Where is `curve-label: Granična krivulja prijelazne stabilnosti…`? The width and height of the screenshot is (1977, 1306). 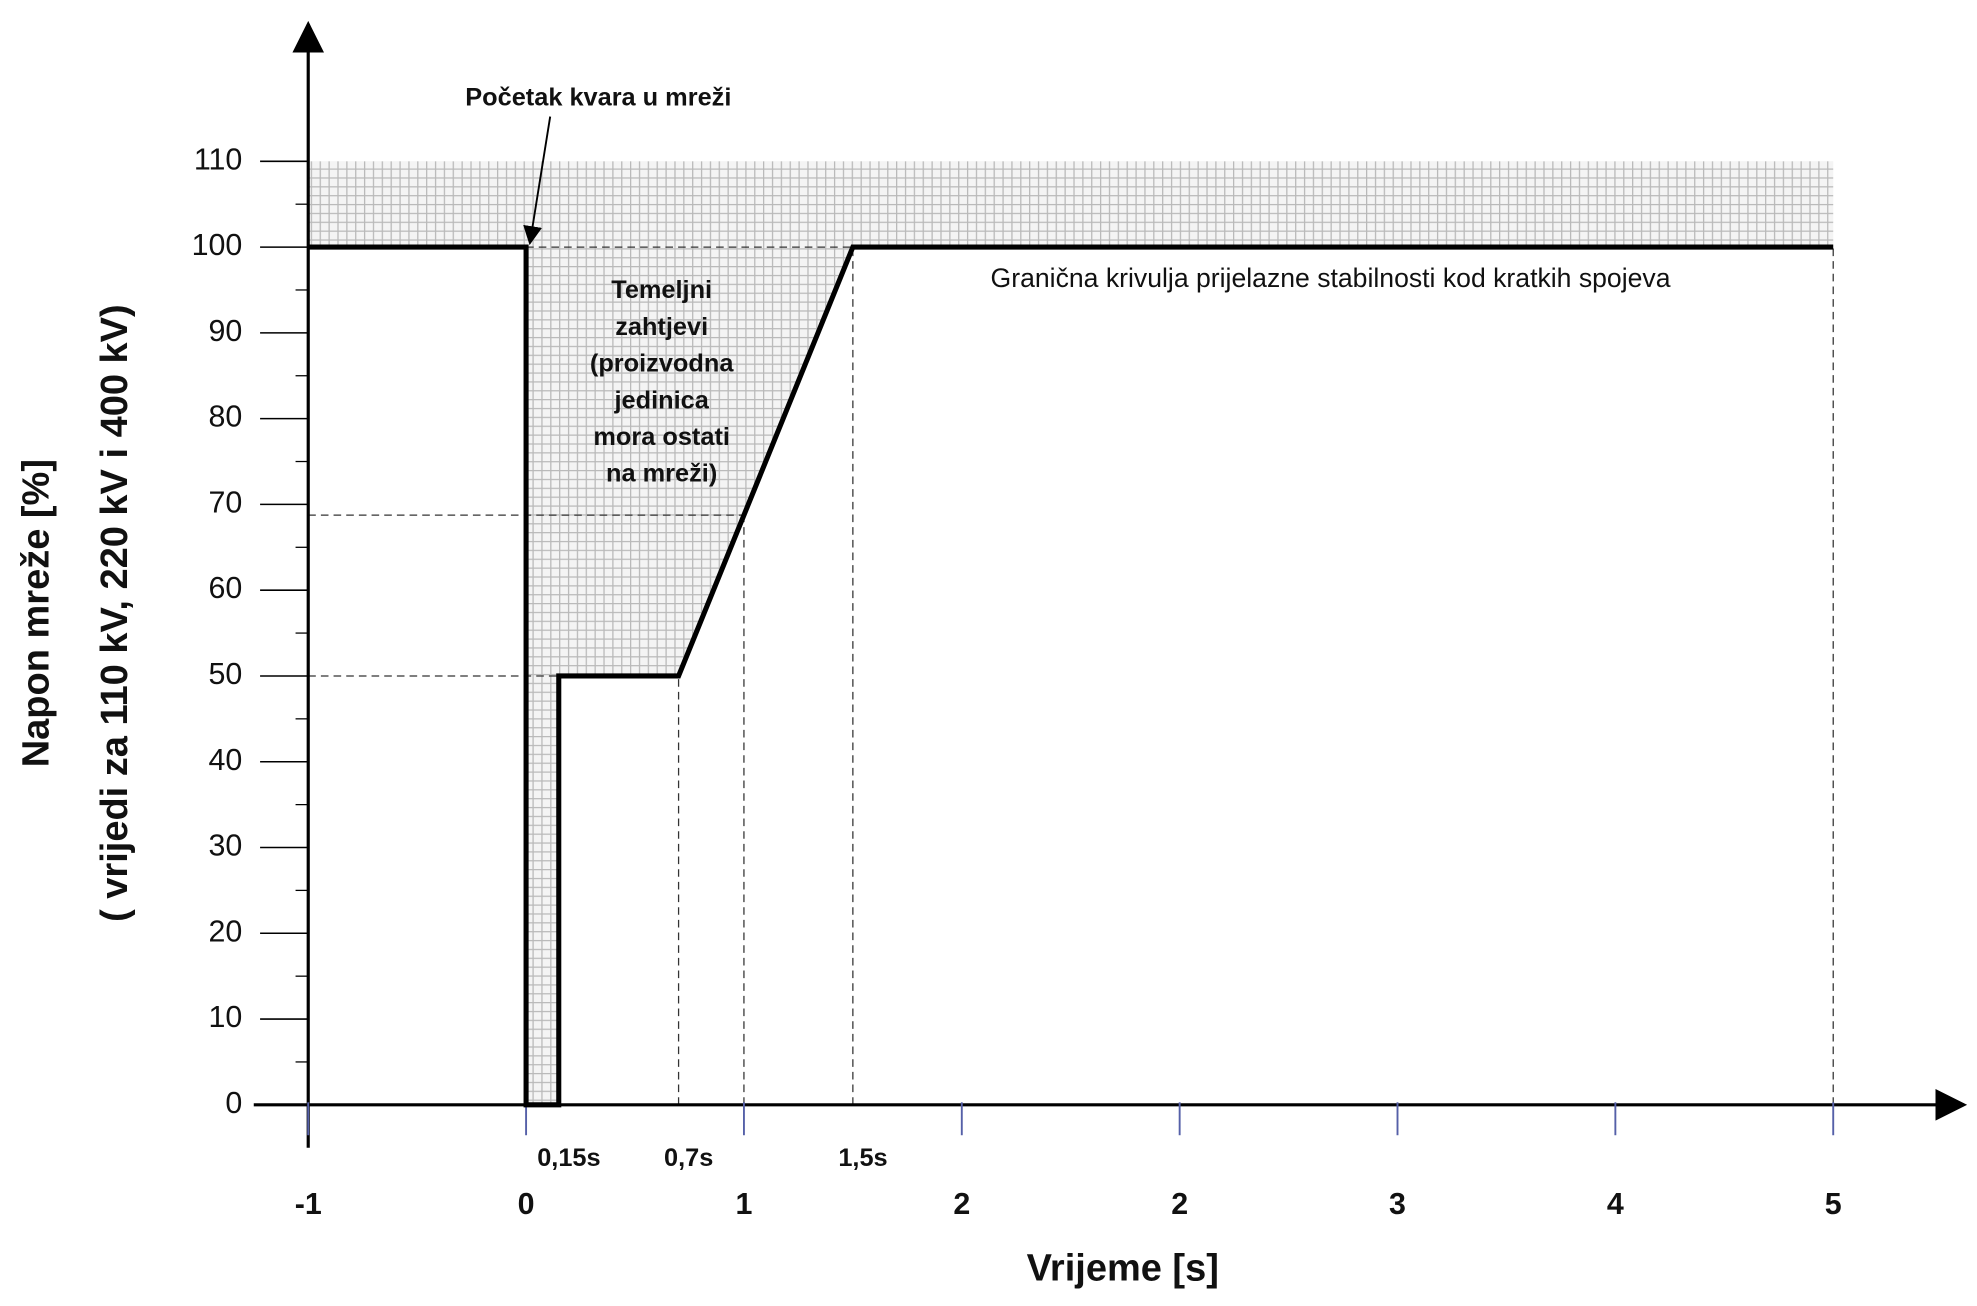
curve-label: Granična krivulja prijelazne stabilnosti… is located at coordinates (1331, 278).